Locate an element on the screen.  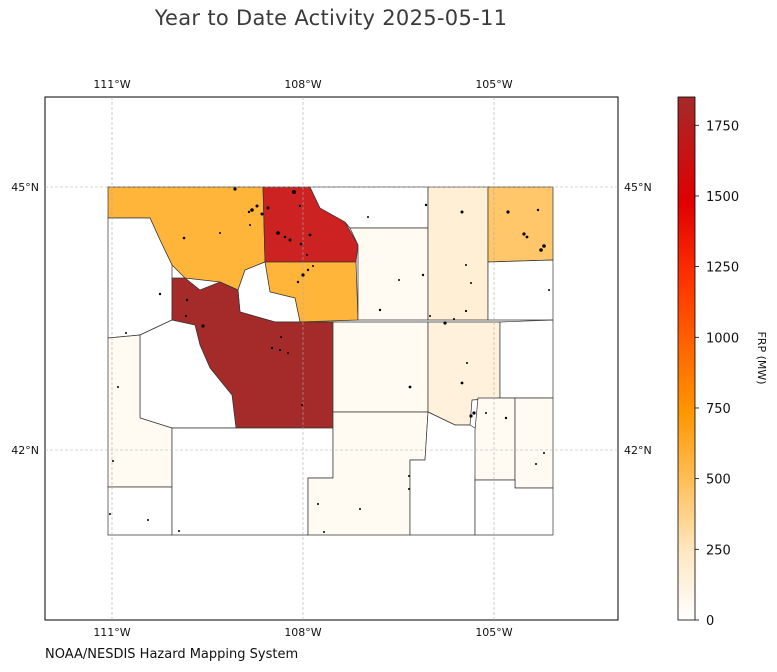
county-johnson is located at coordinates (389, 274).